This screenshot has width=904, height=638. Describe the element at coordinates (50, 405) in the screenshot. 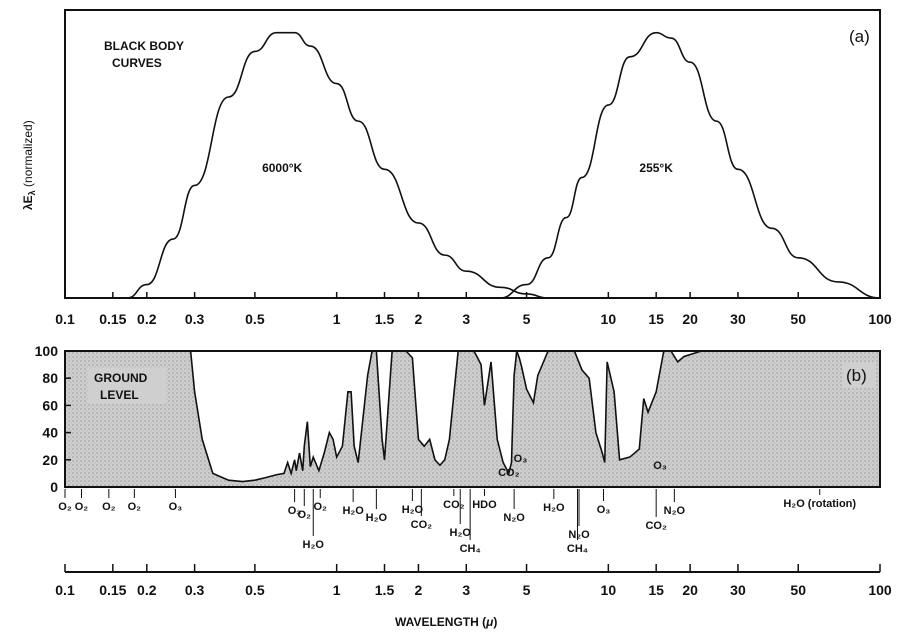

I see `axis-b-ytick-label: 60` at that location.